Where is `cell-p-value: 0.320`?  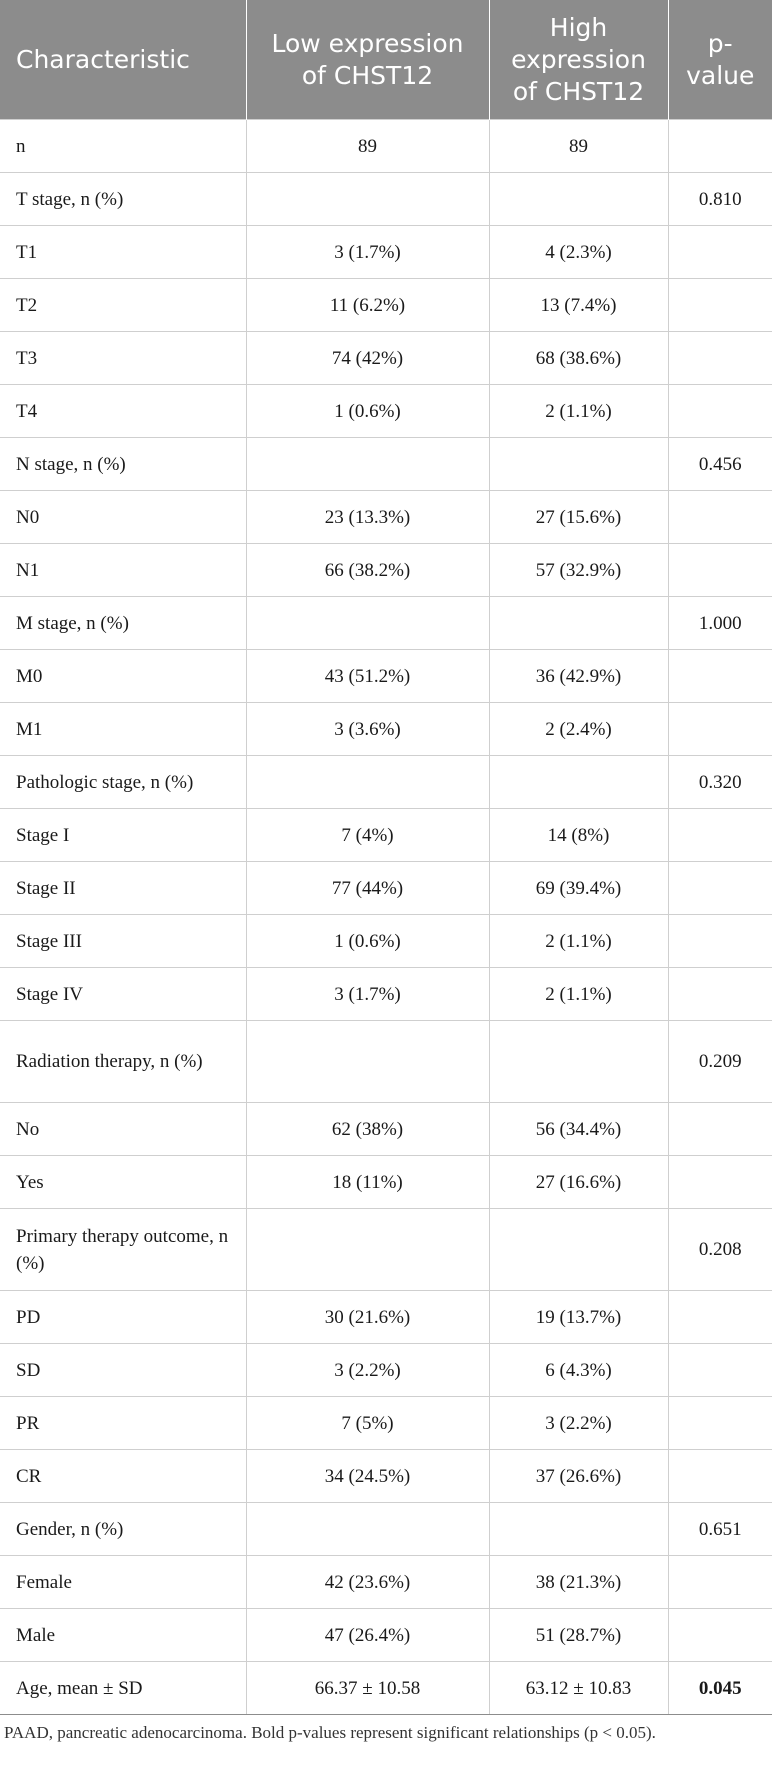
cell-p-value: 0.320 is located at coordinates (719, 782).